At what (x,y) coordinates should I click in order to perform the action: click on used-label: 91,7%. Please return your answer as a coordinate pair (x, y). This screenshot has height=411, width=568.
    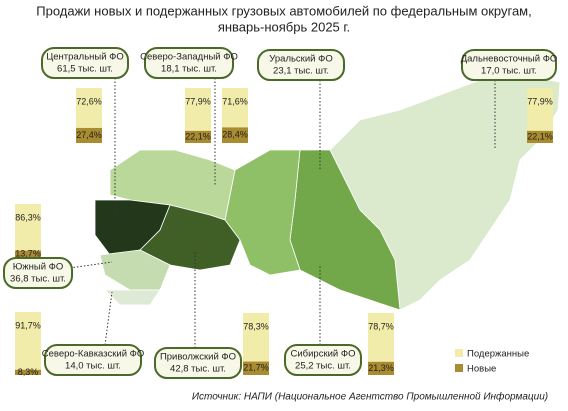
    Looking at the image, I should click on (28, 325).